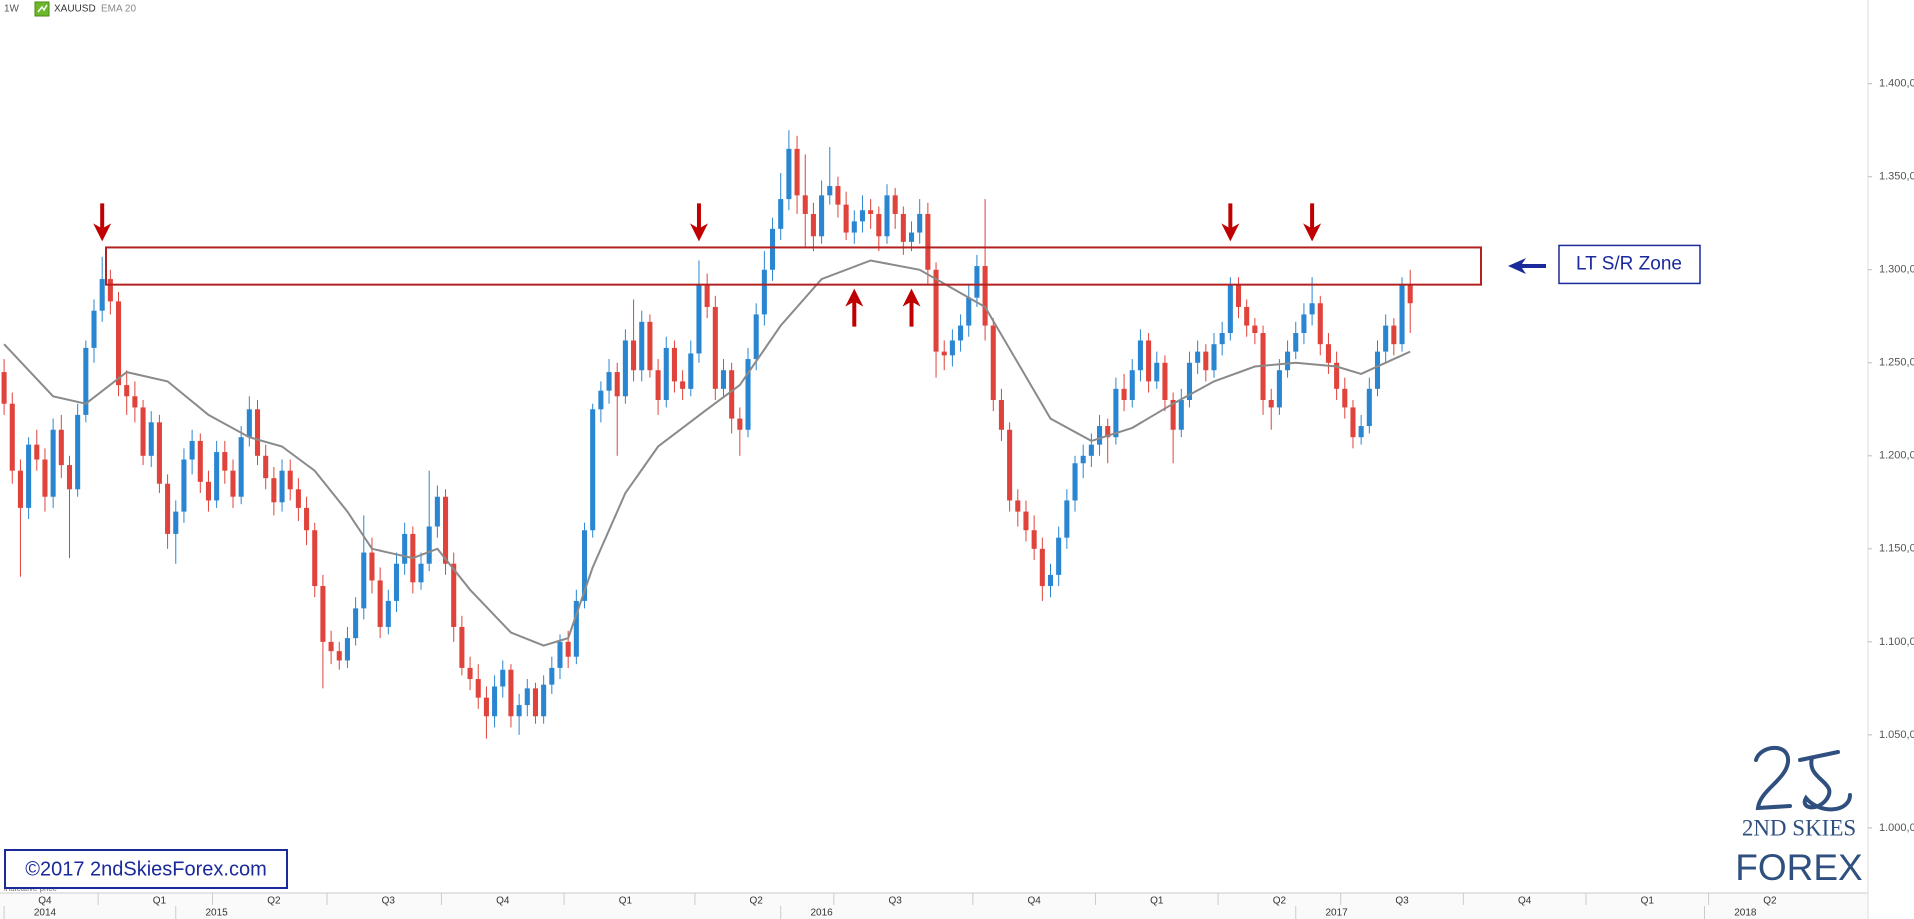 The image size is (1914, 919). I want to click on symbol-icon, so click(42, 9).